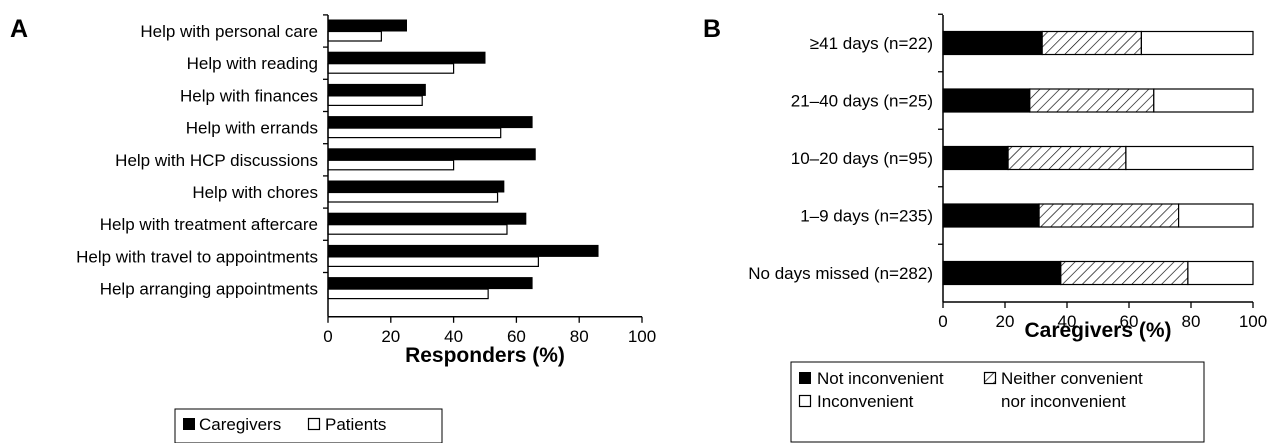  Describe the element at coordinates (19, 29) in the screenshot. I see `panel-label-a: A` at that location.